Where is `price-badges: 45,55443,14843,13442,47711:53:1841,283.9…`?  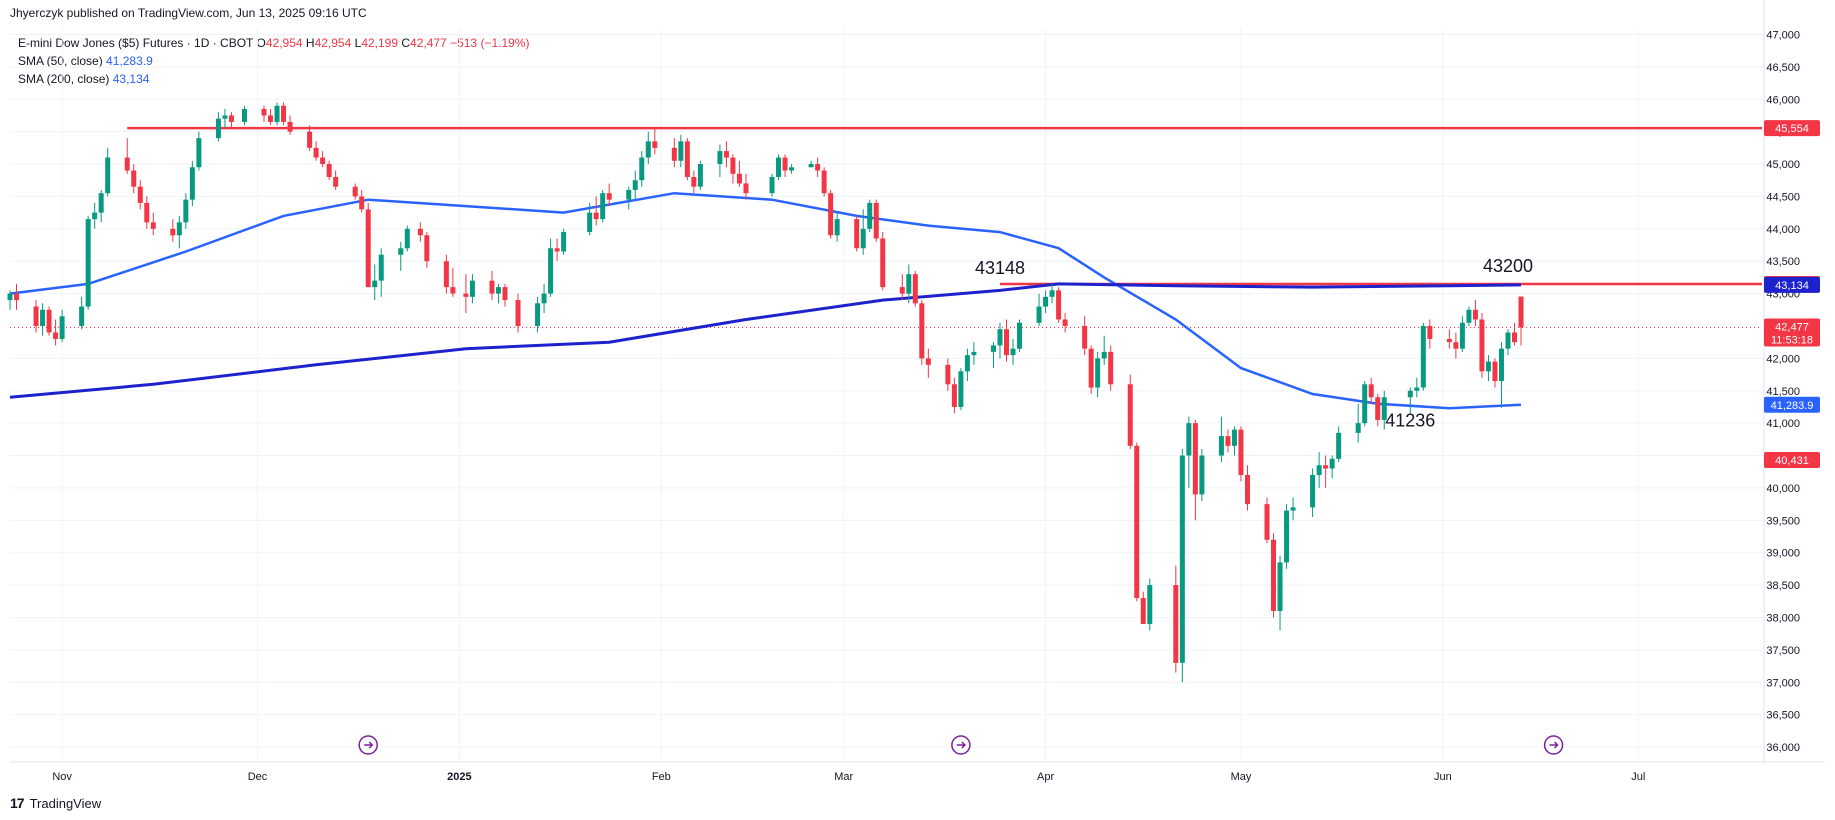
price-badges: 45,55443,14843,13442,47711:53:1841,283.9… is located at coordinates (1792, 294).